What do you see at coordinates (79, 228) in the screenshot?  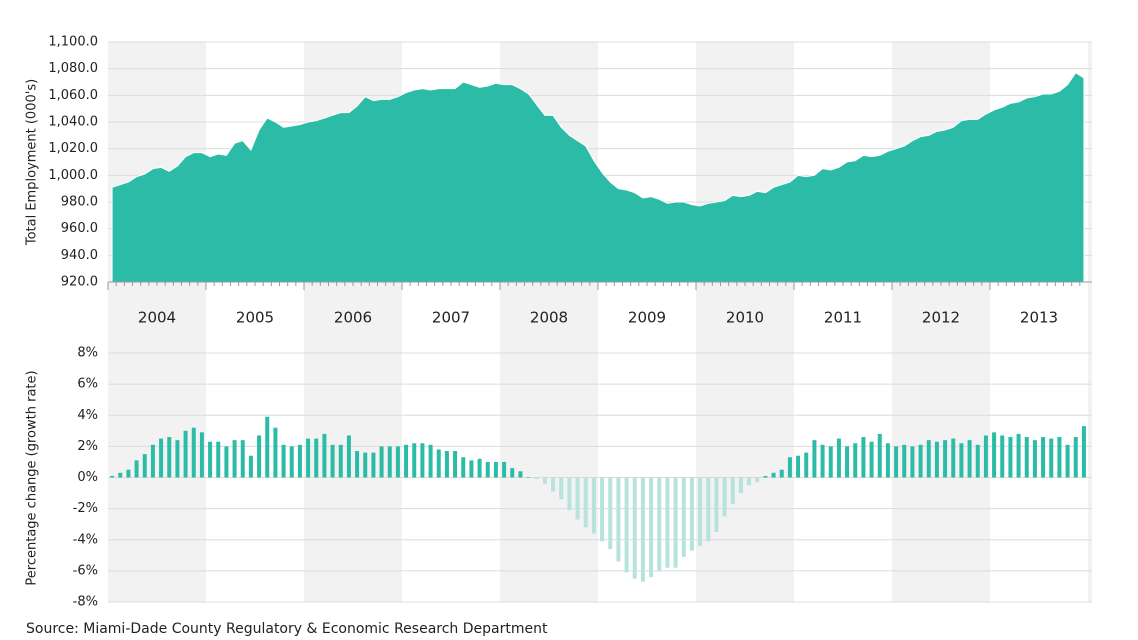 I see `y-tick-label: 960.0` at bounding box center [79, 228].